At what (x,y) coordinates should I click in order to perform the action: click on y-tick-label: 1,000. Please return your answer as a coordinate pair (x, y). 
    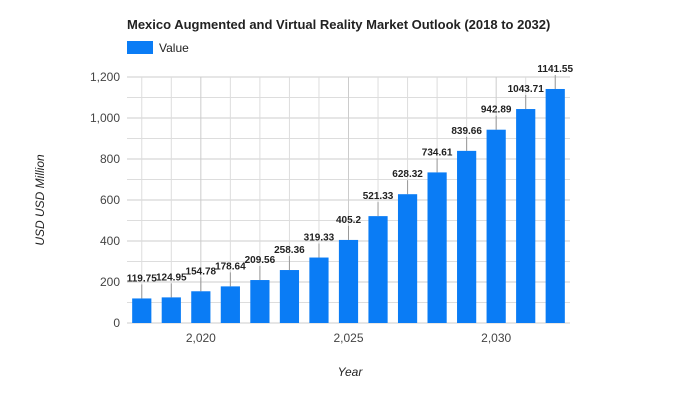
    Looking at the image, I should click on (105, 118).